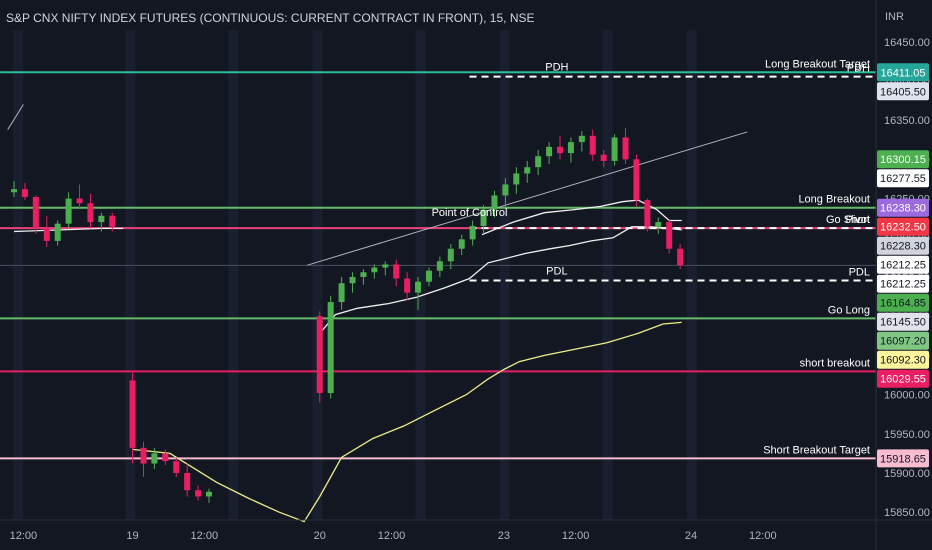 The image size is (932, 550). What do you see at coordinates (470, 213) in the screenshot?
I see `level-annotation: Point of Control` at bounding box center [470, 213].